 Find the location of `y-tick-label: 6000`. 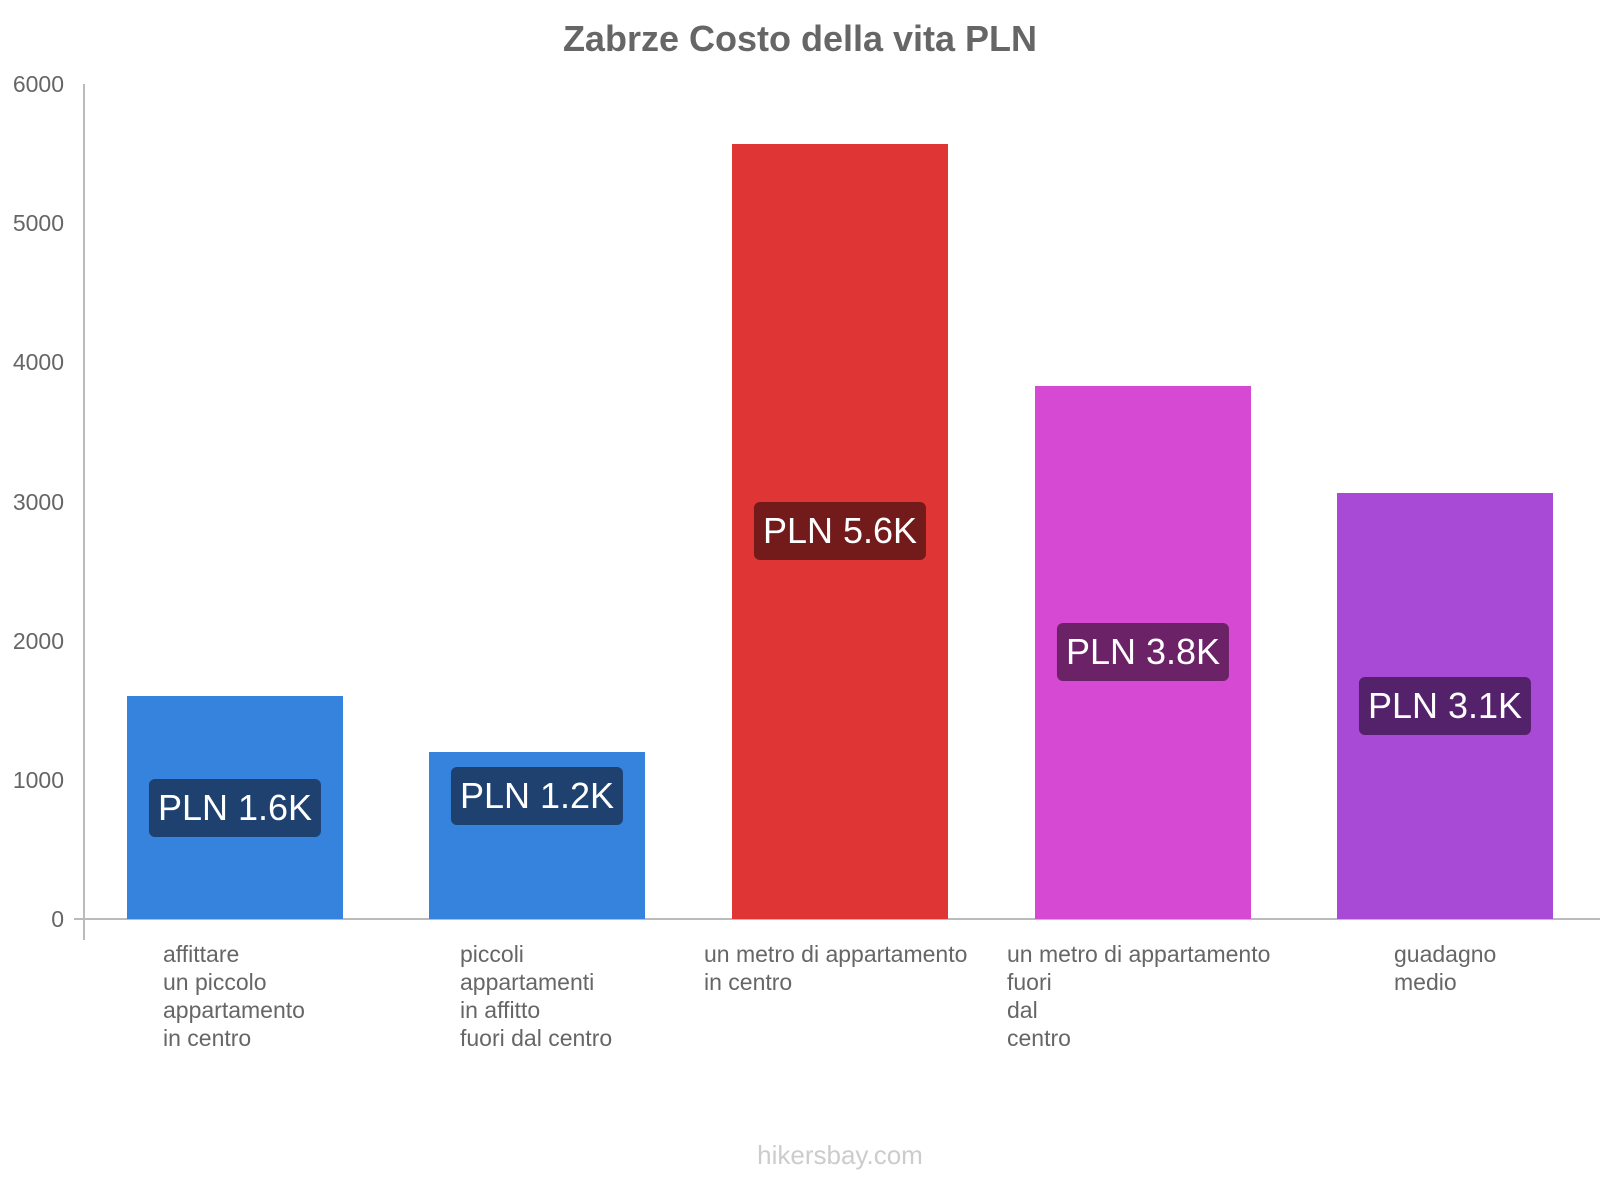

y-tick-label: 6000 is located at coordinates (38, 84).